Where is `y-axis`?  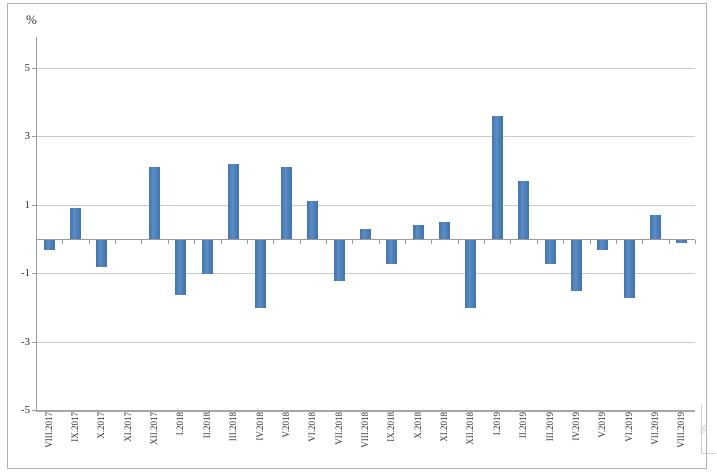 y-axis is located at coordinates (36, 223).